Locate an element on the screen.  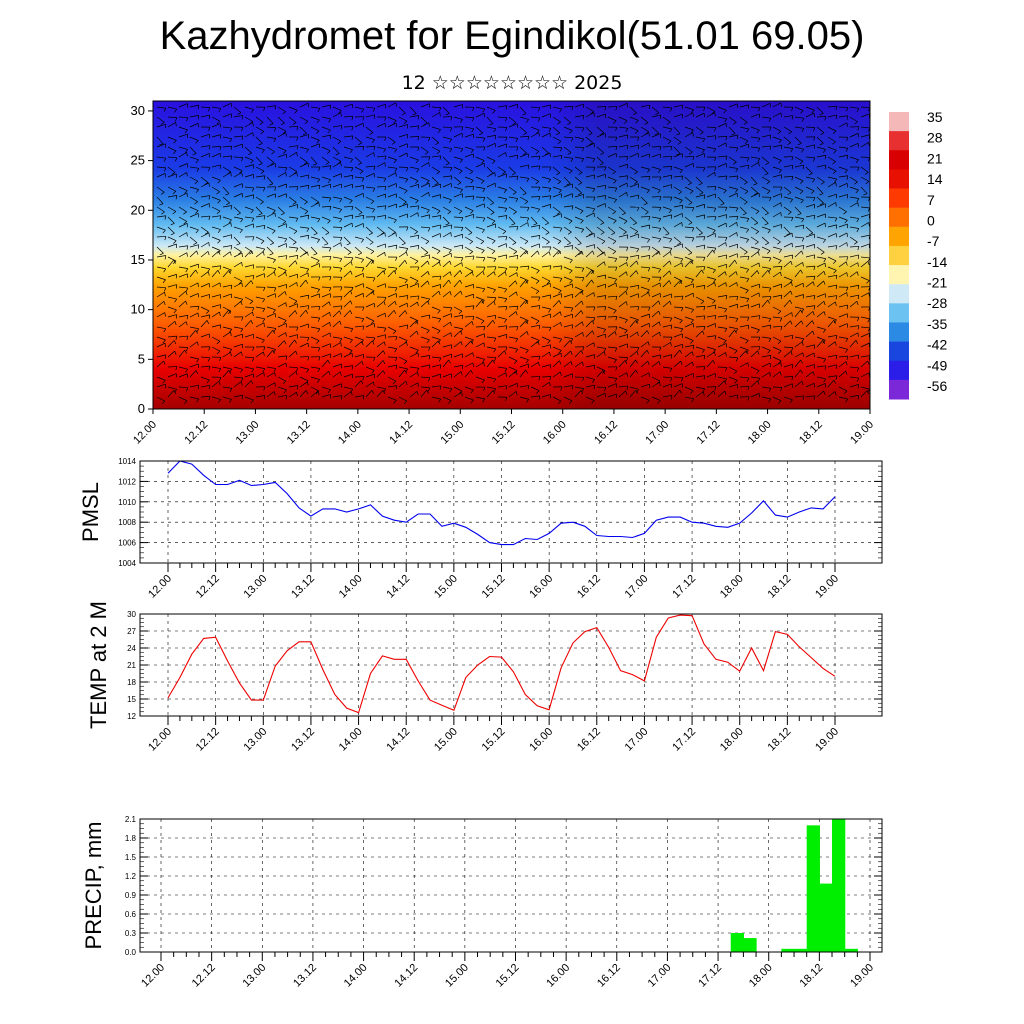
pmsl-x-tick-label: 12.12 is located at coordinates (208, 587).